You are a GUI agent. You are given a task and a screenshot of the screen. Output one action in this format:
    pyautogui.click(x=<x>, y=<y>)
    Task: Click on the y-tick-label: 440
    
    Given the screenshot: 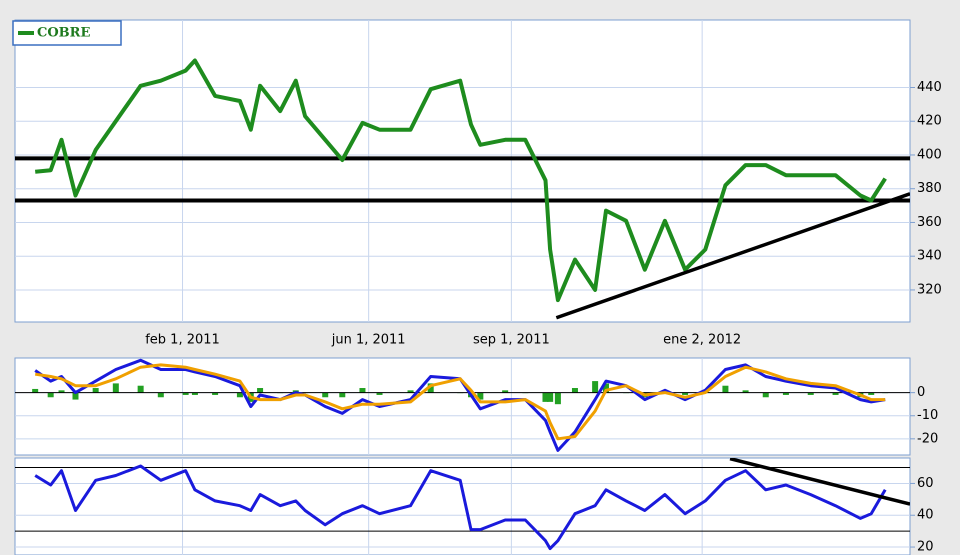 What is the action you would take?
    pyautogui.click(x=929, y=87)
    